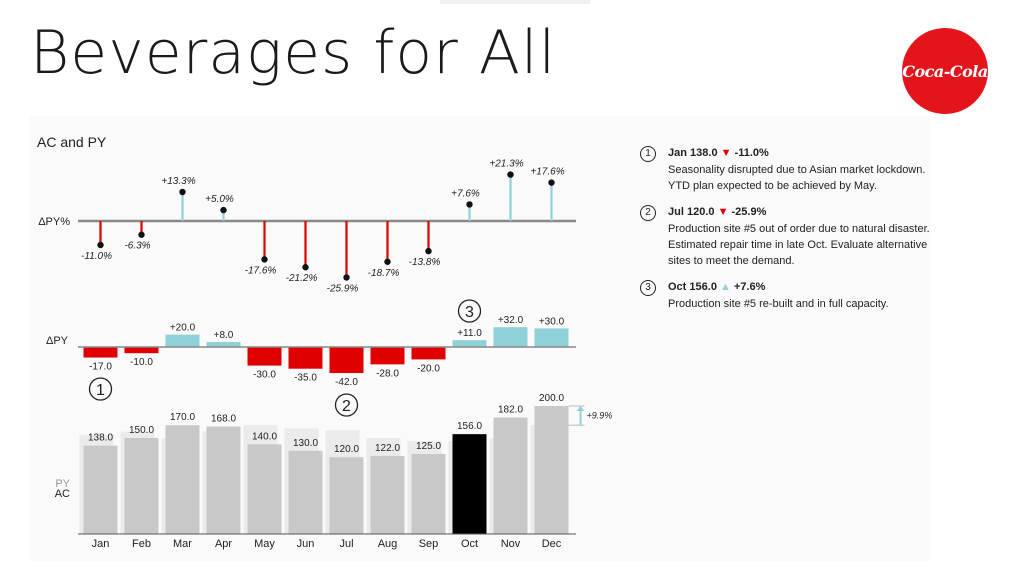 The image size is (1030, 579). Describe the element at coordinates (305, 378) in the screenshot. I see `abs-data-label: -35.0` at that location.